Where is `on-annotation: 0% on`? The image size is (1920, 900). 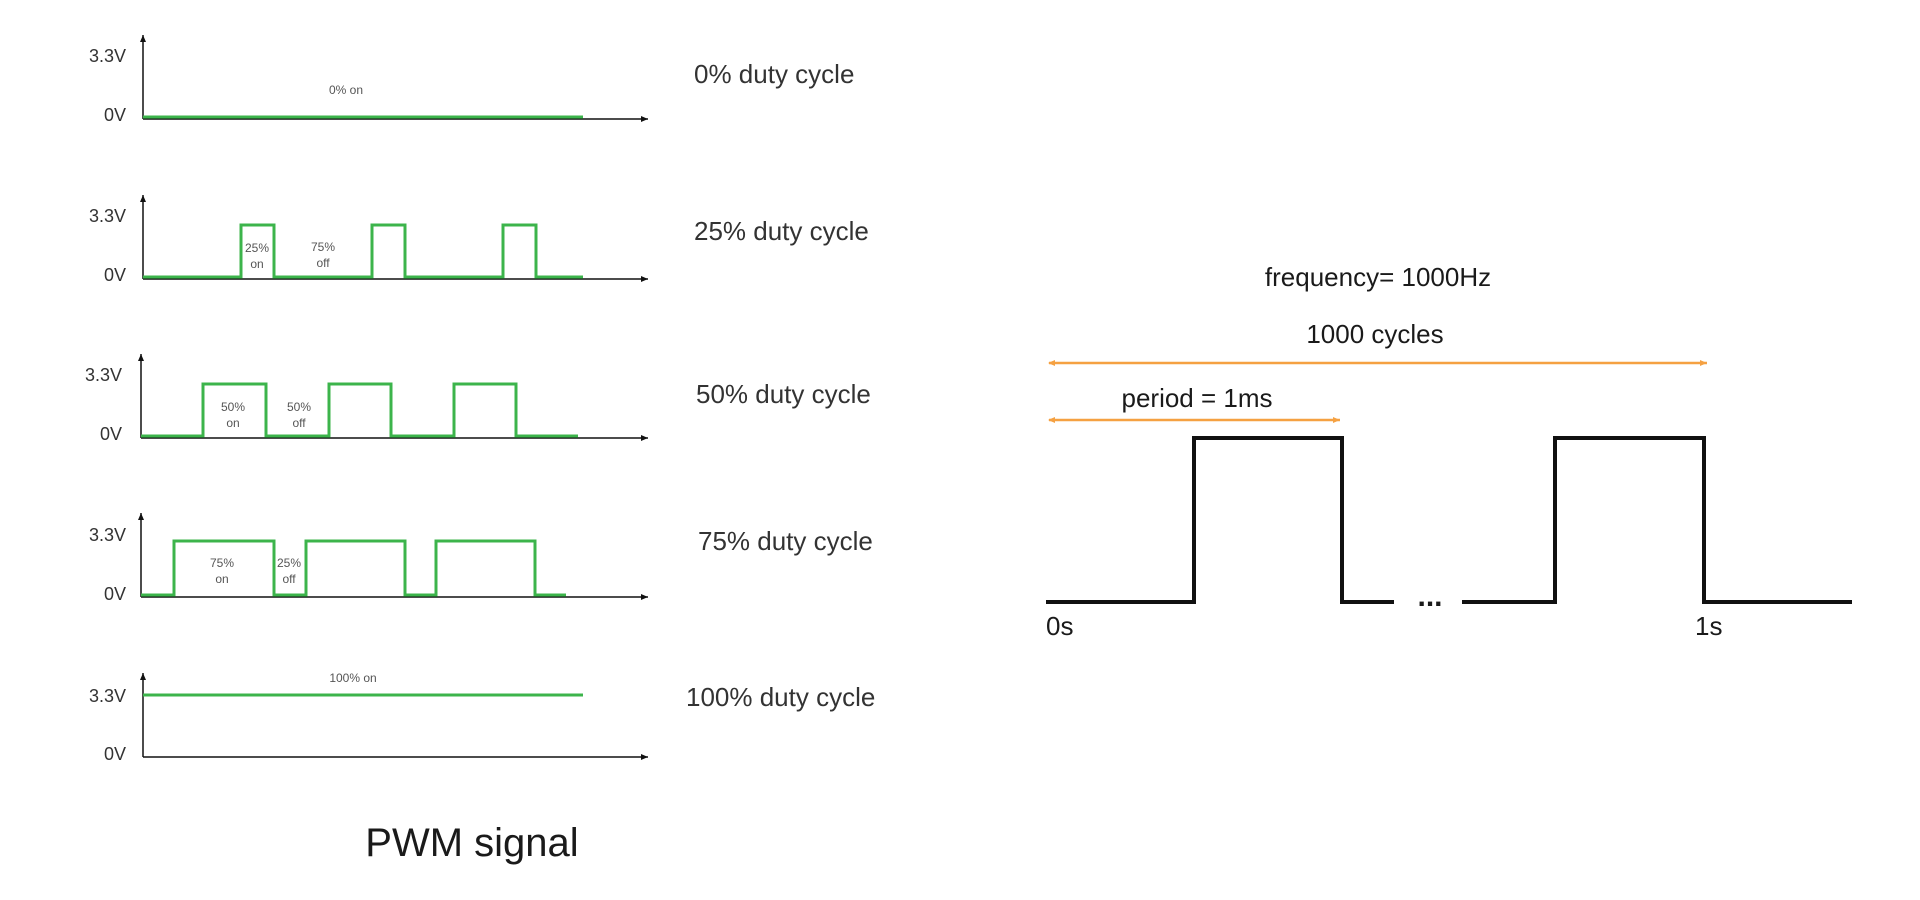
on-annotation: 0% on is located at coordinates (346, 90).